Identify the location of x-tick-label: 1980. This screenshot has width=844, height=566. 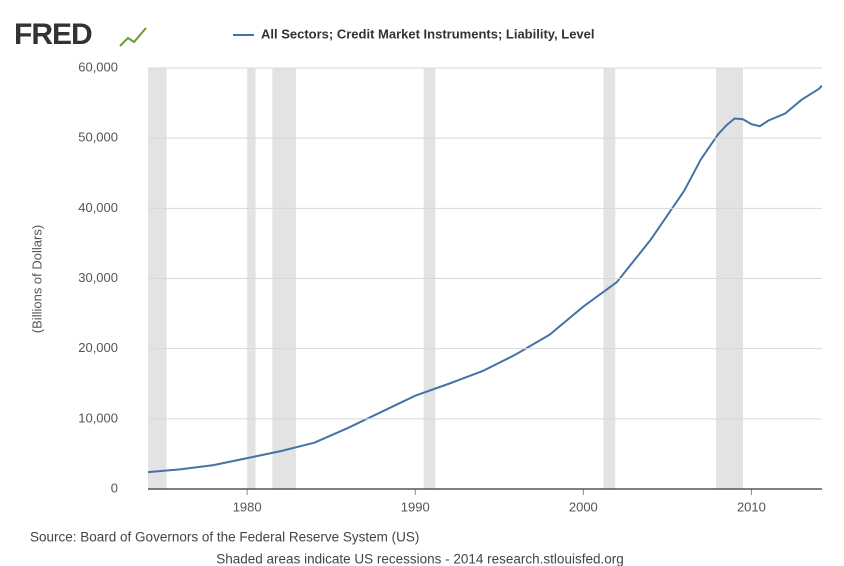
(247, 506).